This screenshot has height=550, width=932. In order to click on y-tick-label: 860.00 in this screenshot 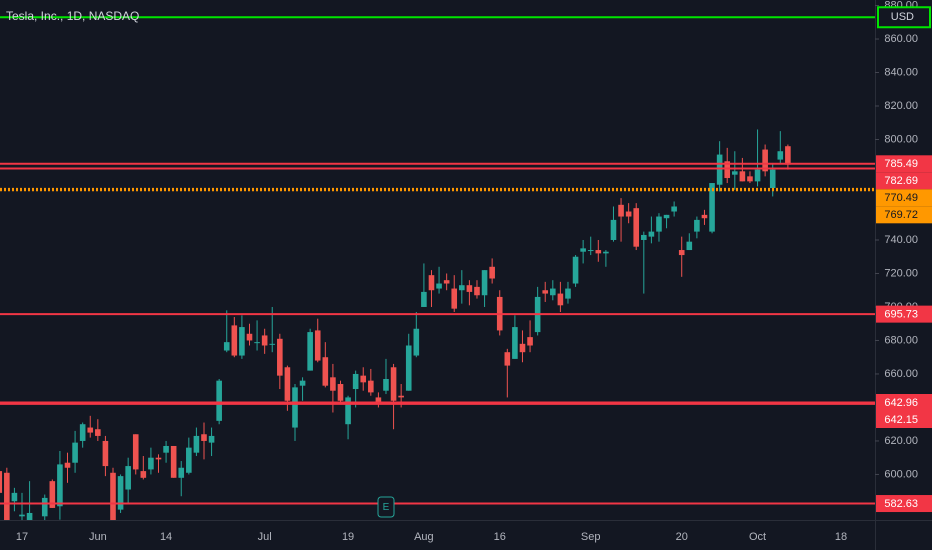, I will do `click(901, 39)`.